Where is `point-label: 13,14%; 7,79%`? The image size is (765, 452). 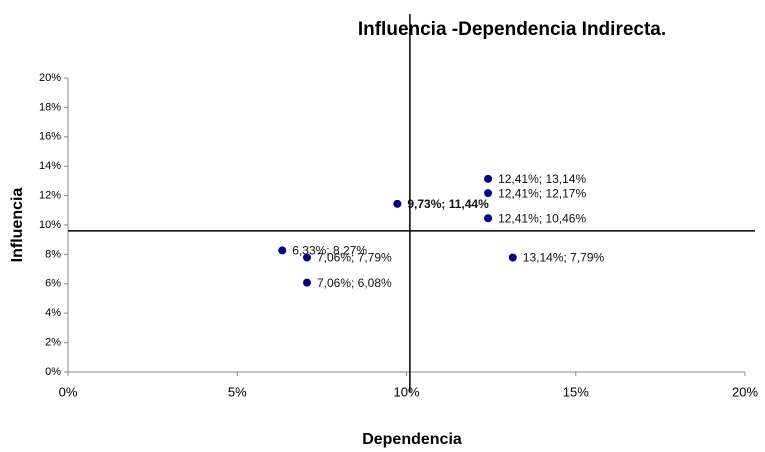 point-label: 13,14%; 7,79% is located at coordinates (564, 258).